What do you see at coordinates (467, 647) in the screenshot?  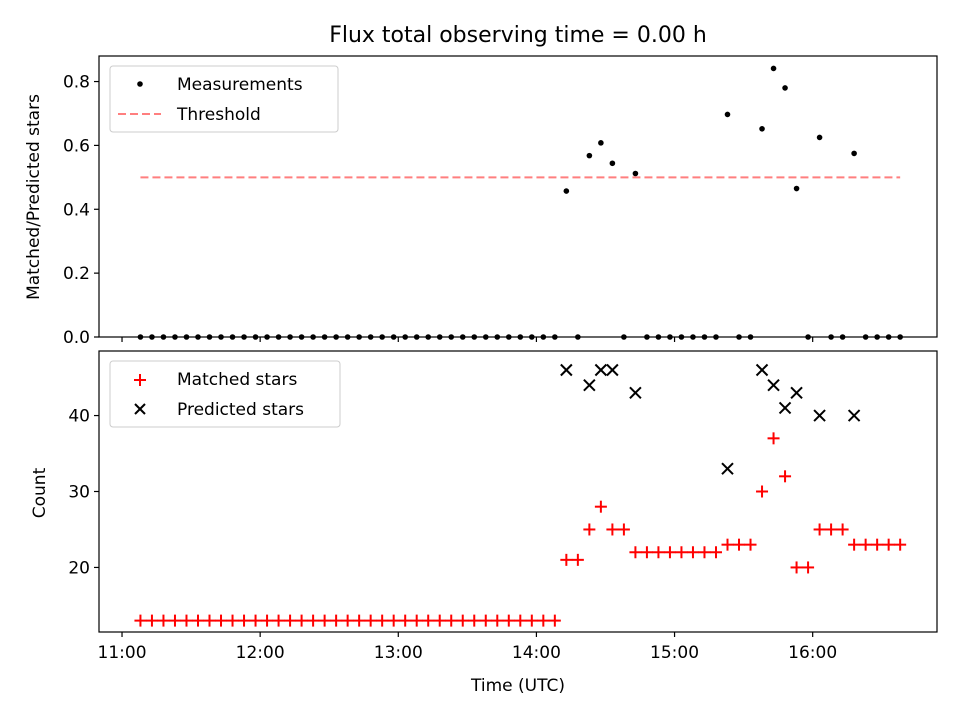 I see `count-x-ticks: 11:00 12:00 13:00 14:00 15:00 16:00` at bounding box center [467, 647].